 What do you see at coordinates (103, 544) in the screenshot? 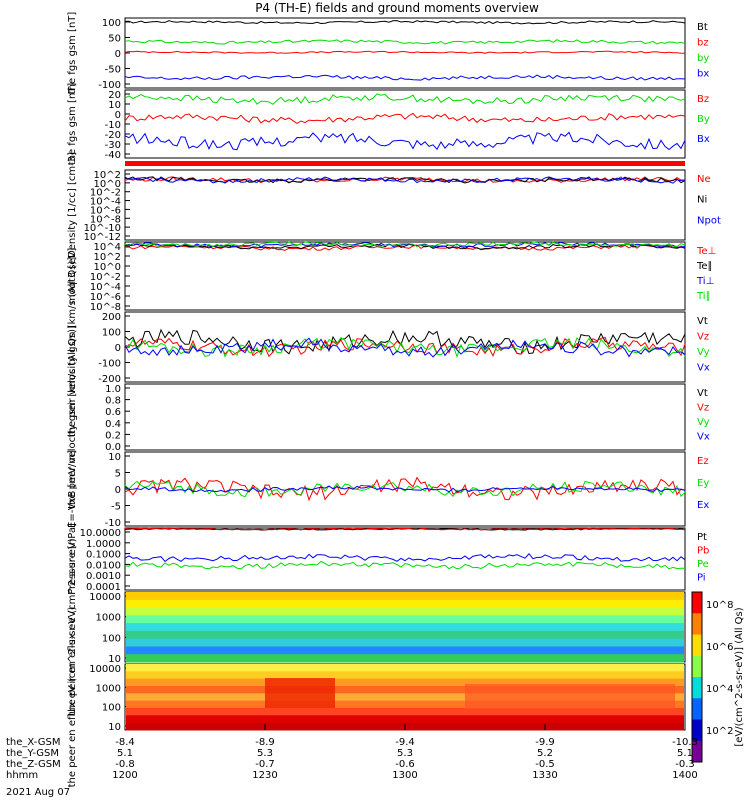
I see `y-tick-label: 1.0000` at bounding box center [103, 544].